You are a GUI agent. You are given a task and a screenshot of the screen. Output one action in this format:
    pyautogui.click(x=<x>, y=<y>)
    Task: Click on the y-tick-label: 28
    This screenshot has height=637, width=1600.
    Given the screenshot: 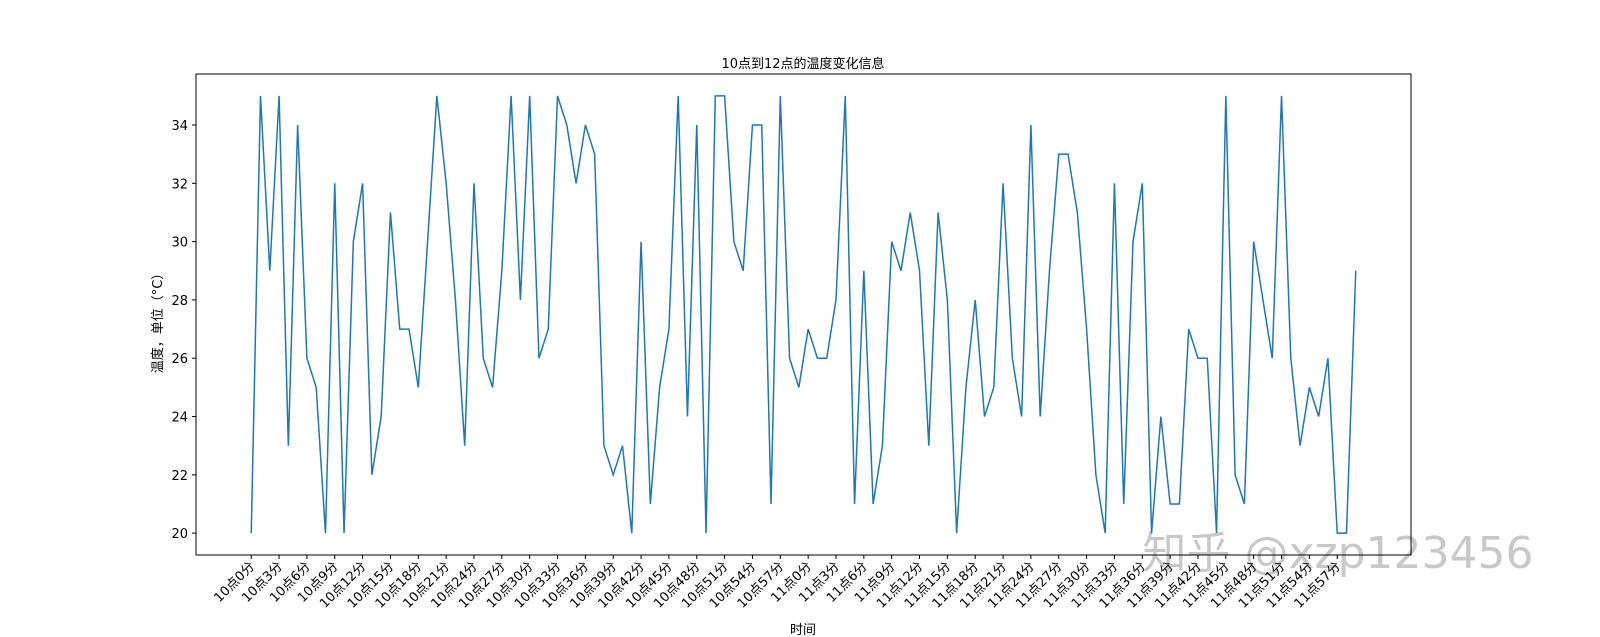 What is the action you would take?
    pyautogui.click(x=179, y=301)
    